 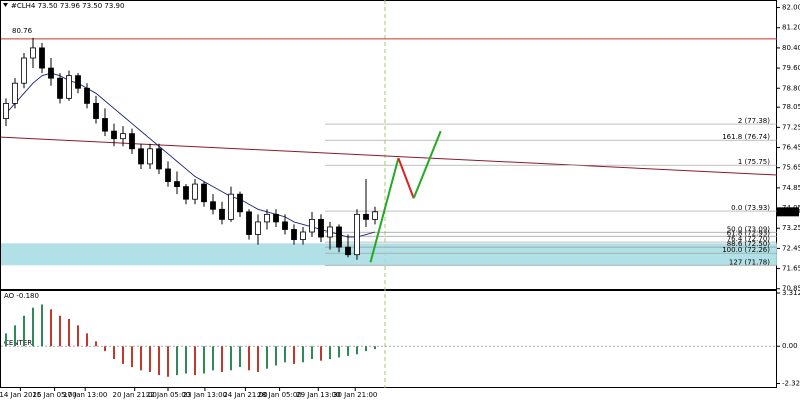 What do you see at coordinates (135, 395) in the screenshot?
I see `x-tick-label: 20 Jan 21:00` at bounding box center [135, 395].